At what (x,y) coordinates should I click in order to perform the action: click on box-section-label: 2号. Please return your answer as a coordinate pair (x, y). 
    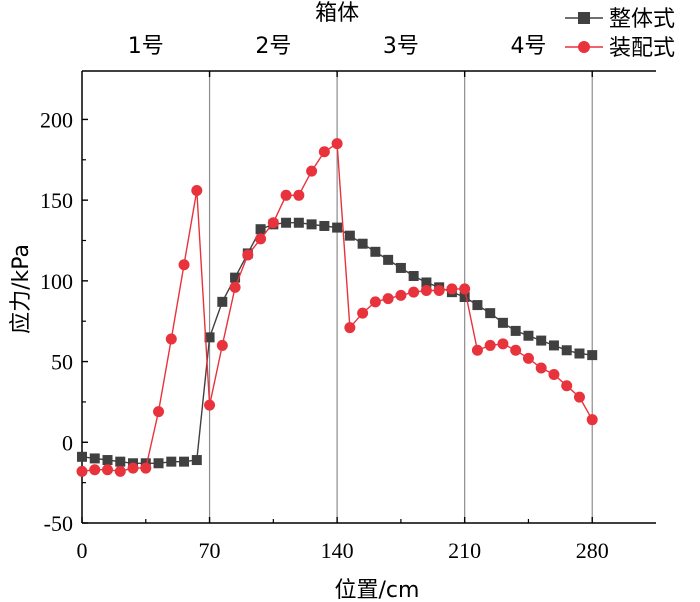
    Looking at the image, I should click on (273, 46).